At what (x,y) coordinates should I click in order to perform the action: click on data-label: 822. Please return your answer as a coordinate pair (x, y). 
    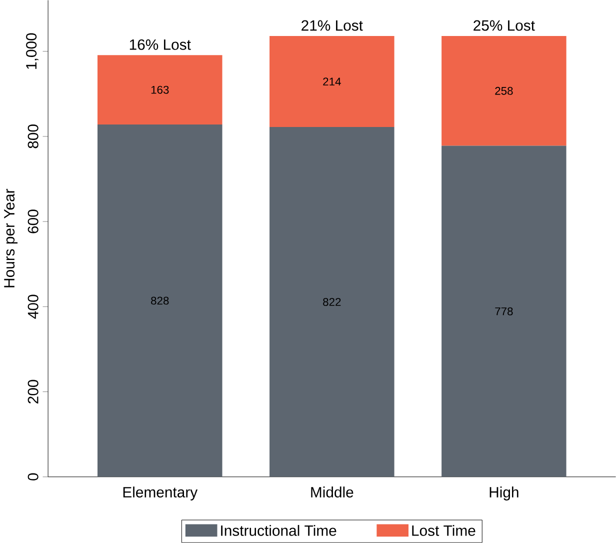
    Looking at the image, I should click on (332, 302).